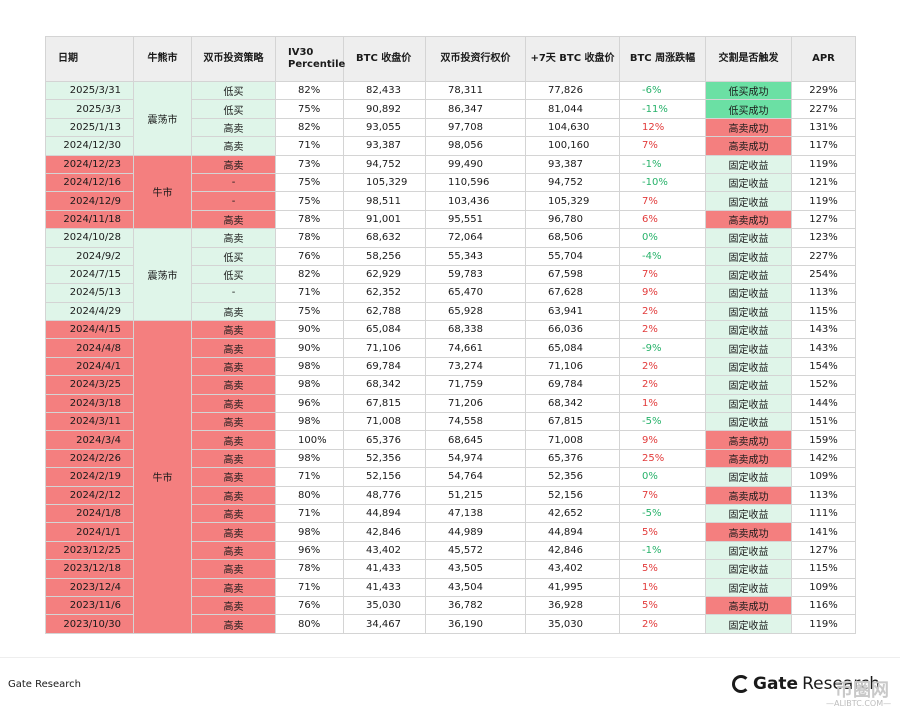  What do you see at coordinates (823, 182) in the screenshot?
I see `cell-apr: 121%` at bounding box center [823, 182].